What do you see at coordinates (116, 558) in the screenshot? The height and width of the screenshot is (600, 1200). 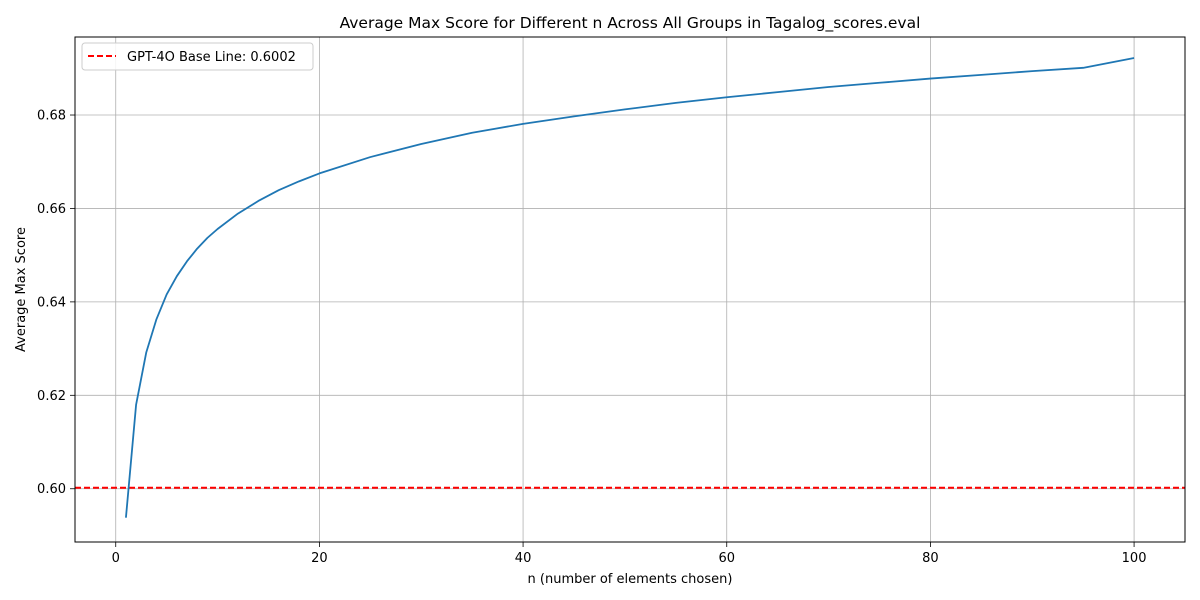 I see `x-tick-label: 0` at bounding box center [116, 558].